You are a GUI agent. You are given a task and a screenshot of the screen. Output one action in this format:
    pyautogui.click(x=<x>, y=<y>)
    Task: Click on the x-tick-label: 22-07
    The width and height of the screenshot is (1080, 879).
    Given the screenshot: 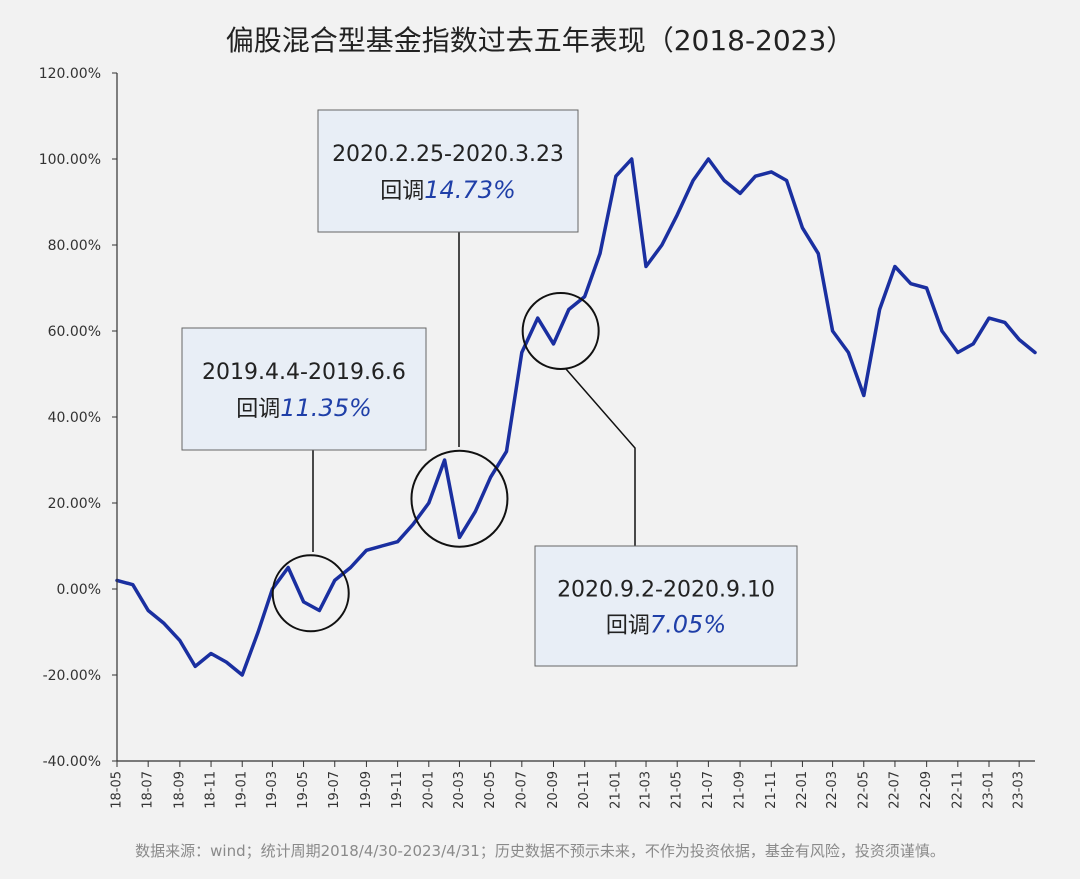 What is the action you would take?
    pyautogui.click(x=894, y=790)
    